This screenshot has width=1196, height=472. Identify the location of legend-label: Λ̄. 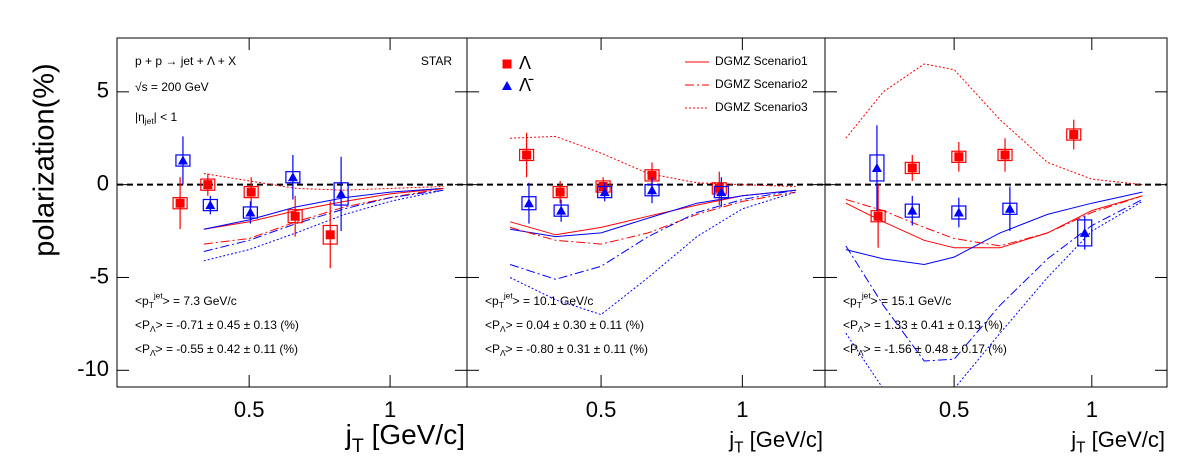
(526, 85).